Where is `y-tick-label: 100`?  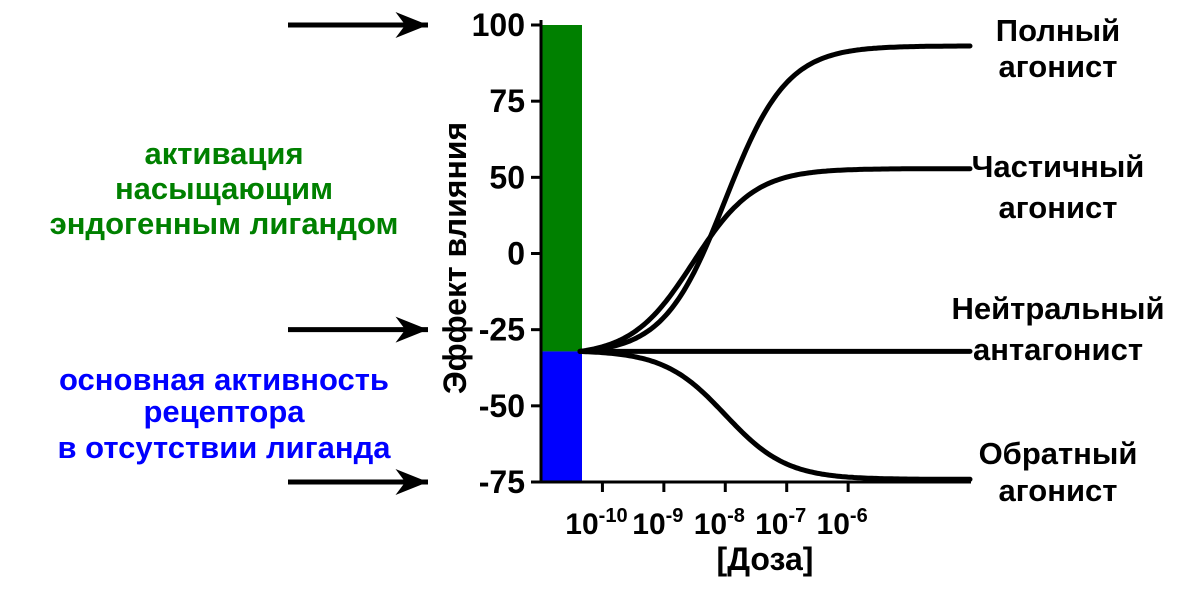 y-tick-label: 100 is located at coordinates (498, 25).